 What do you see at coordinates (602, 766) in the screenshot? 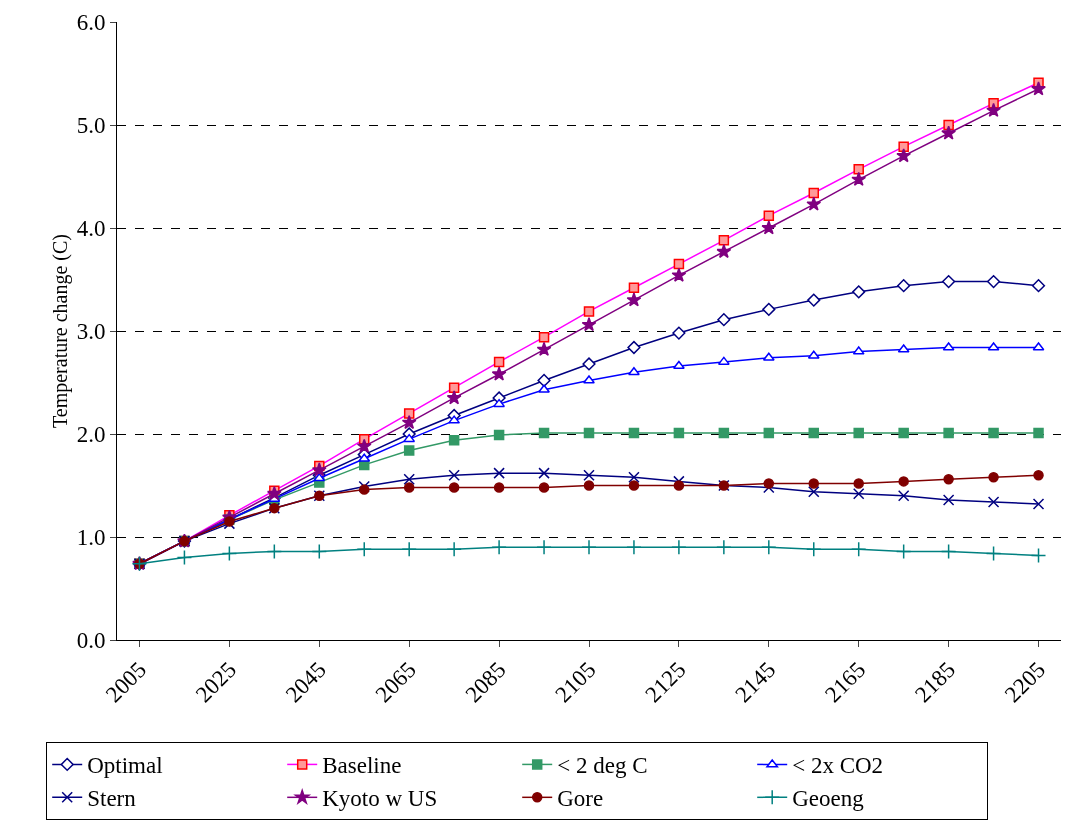
I see `legend-label: < 2 deg C` at bounding box center [602, 766].